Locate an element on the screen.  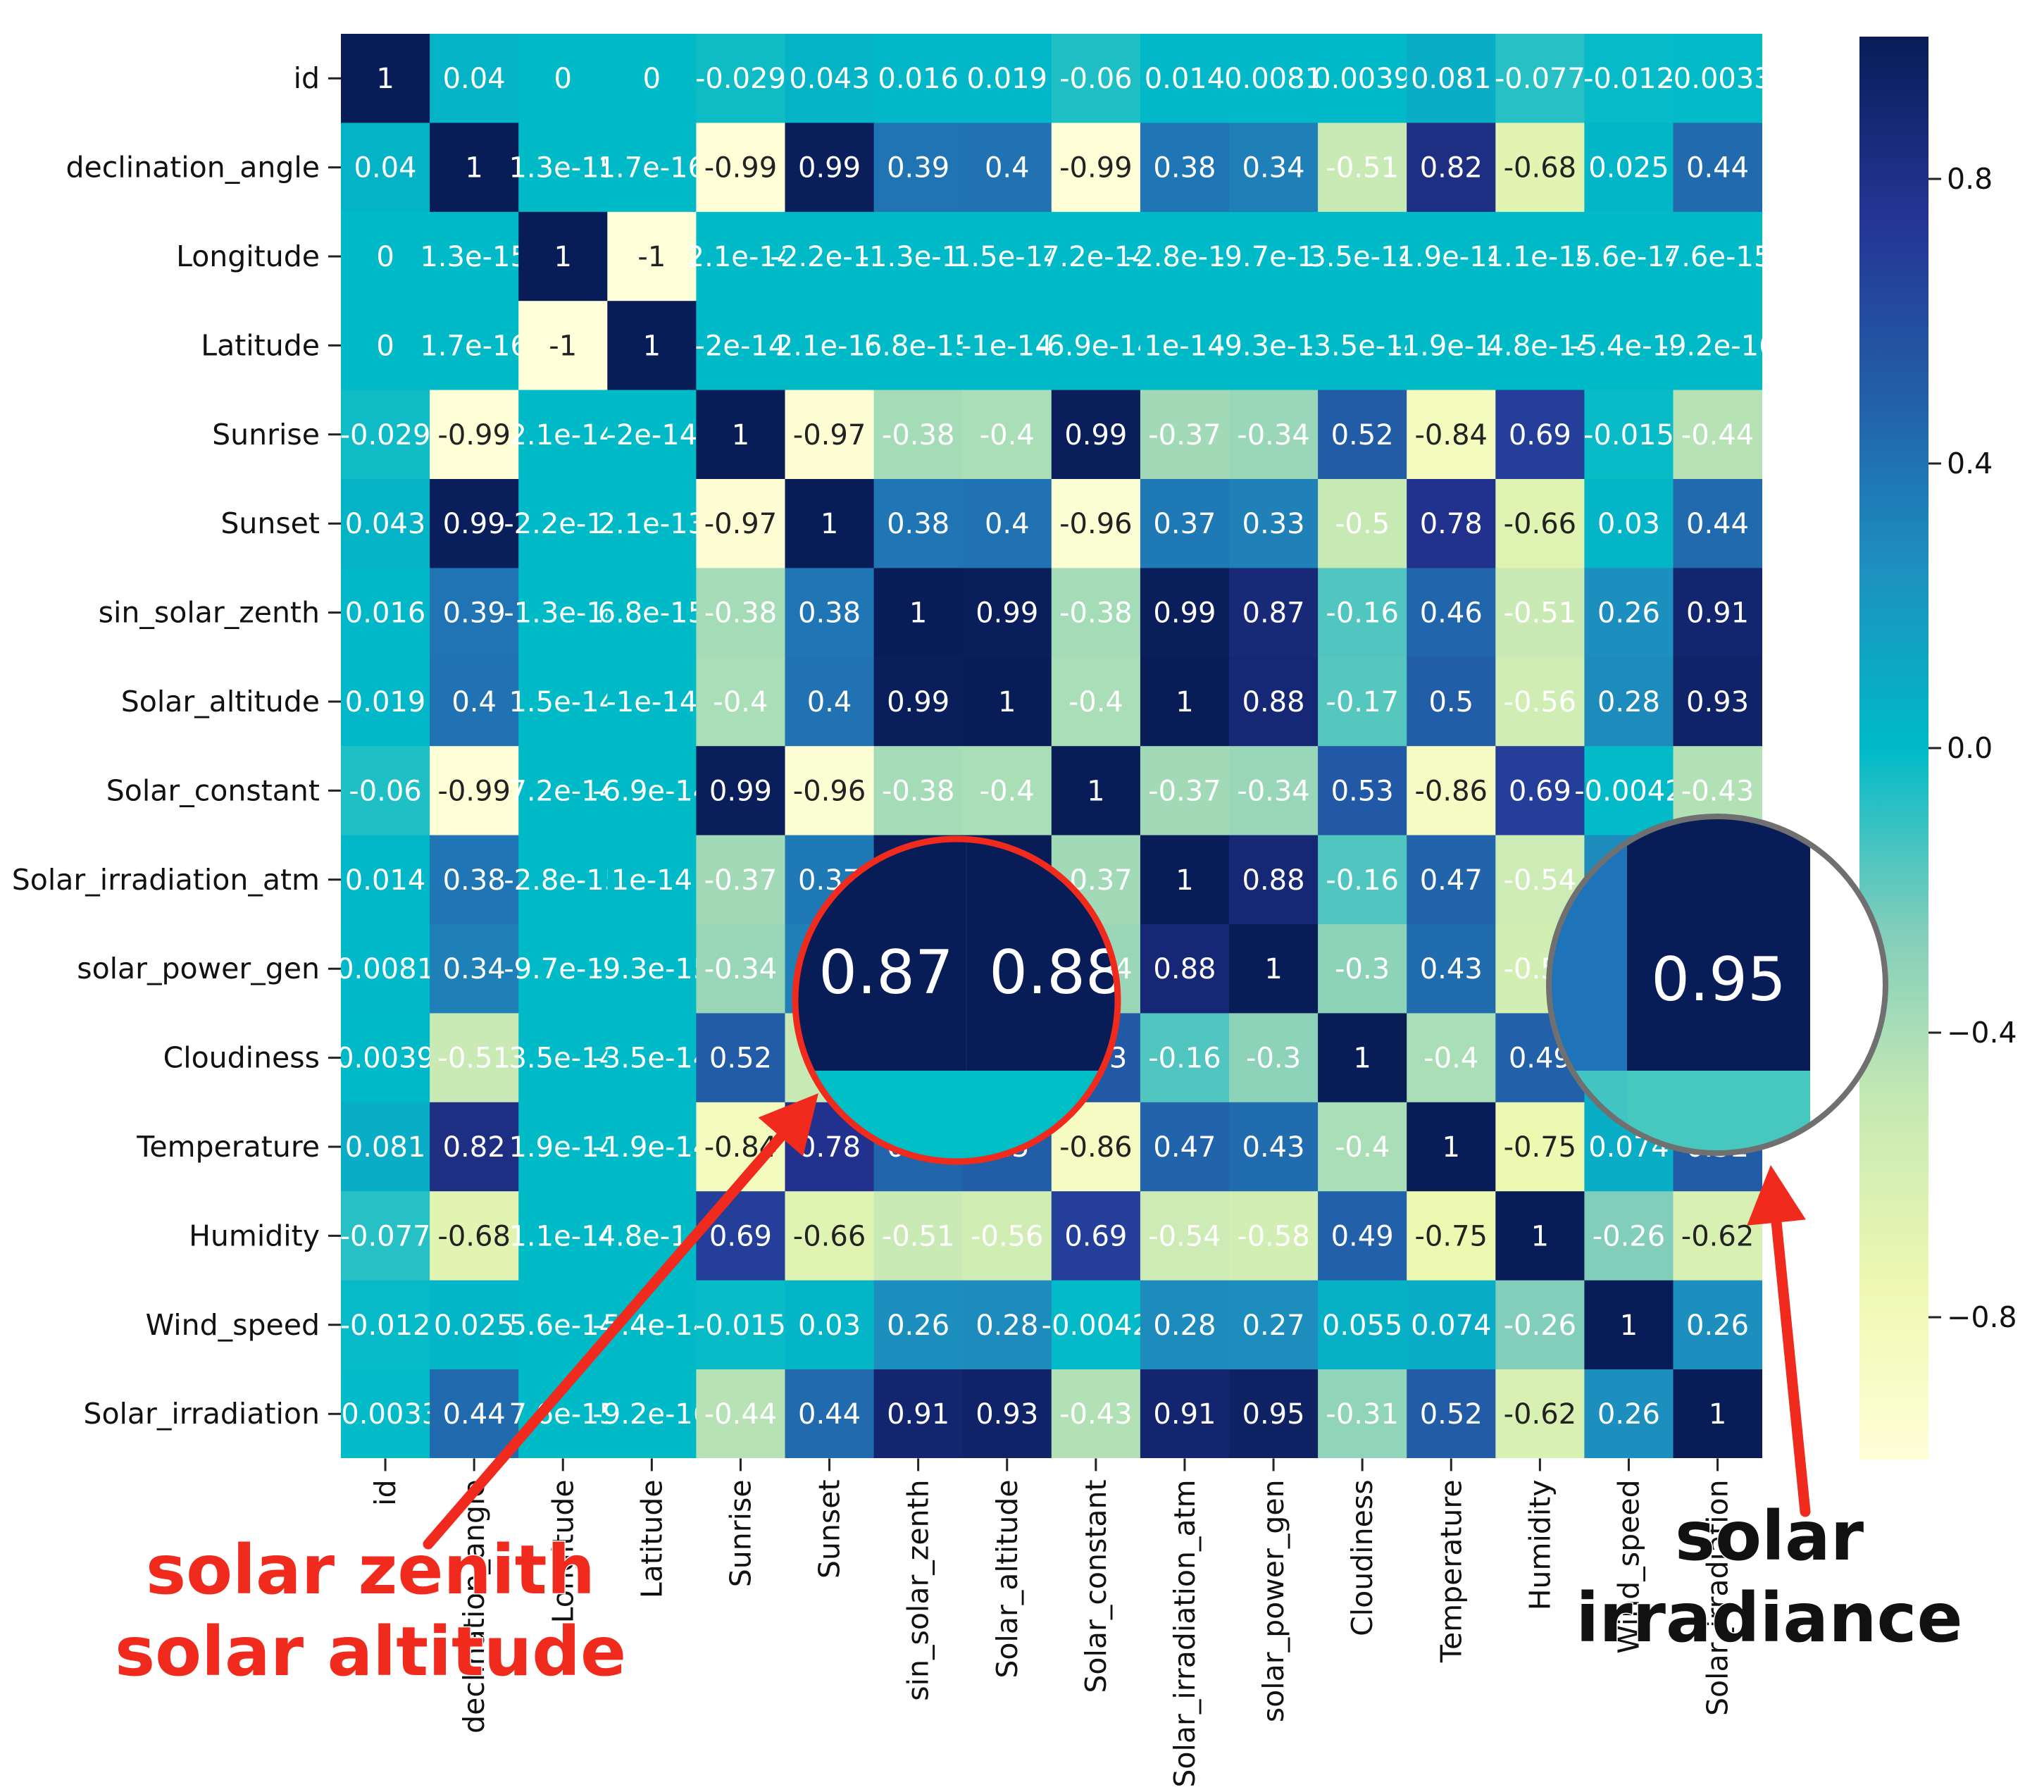
heatmap-cell-label: 0.34 is located at coordinates (474, 969).